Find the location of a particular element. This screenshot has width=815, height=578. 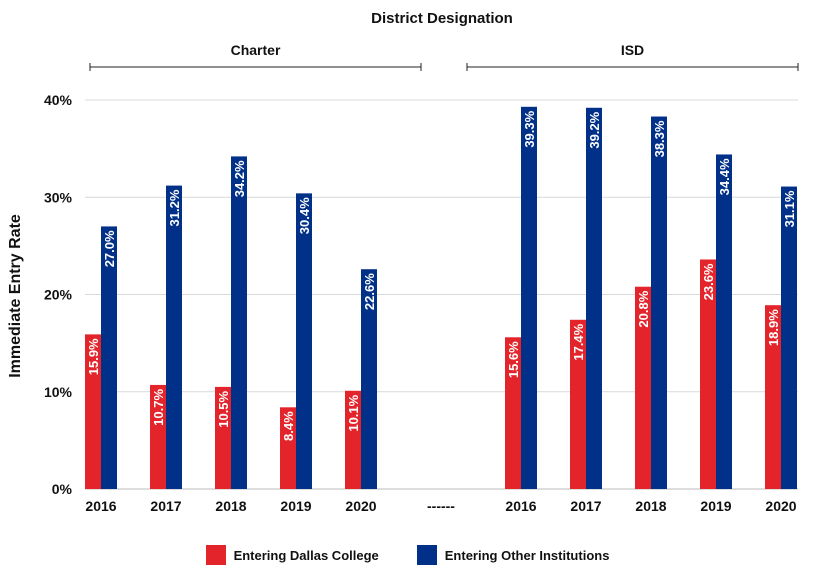

legend-swatch-other is located at coordinates (426, 555).